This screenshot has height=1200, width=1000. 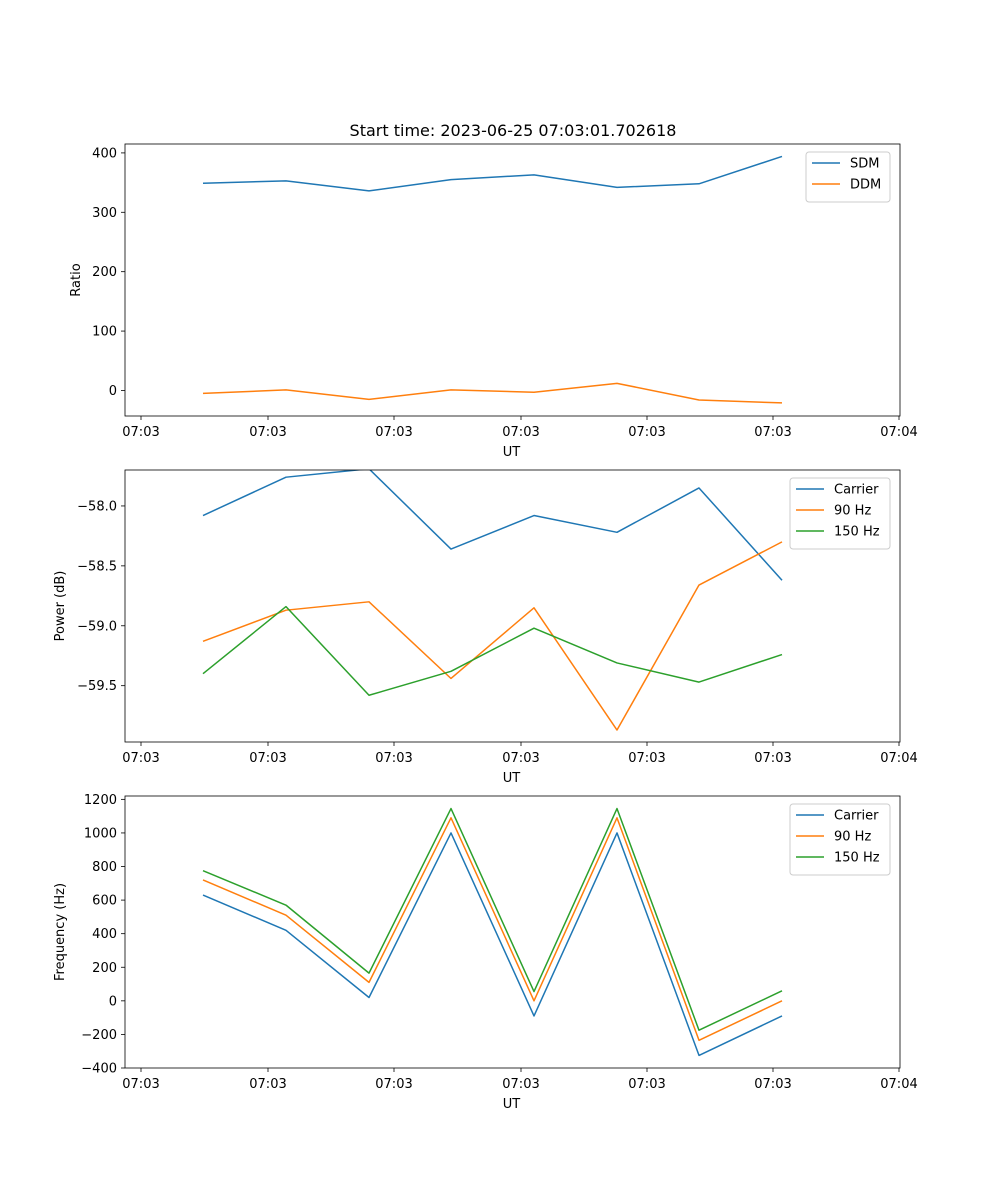 What do you see at coordinates (492, 393) in the screenshot?
I see `series-line-ddm` at bounding box center [492, 393].